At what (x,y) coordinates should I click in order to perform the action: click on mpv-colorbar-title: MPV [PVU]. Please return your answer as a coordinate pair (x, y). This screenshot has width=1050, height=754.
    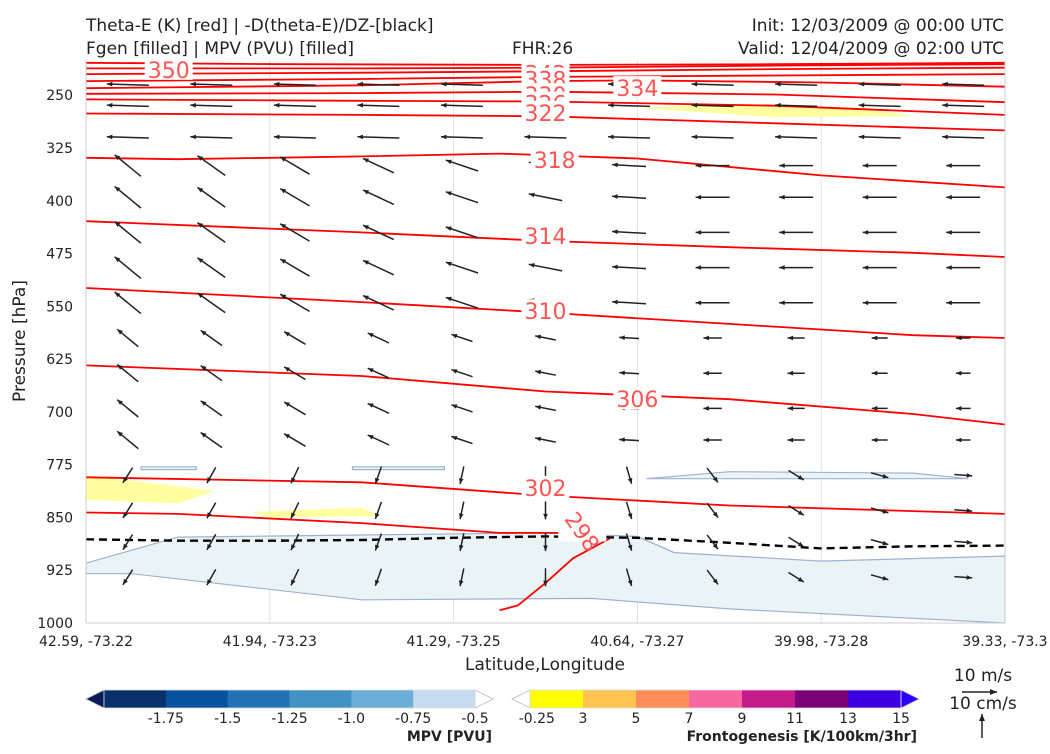
    Looking at the image, I should click on (449, 737).